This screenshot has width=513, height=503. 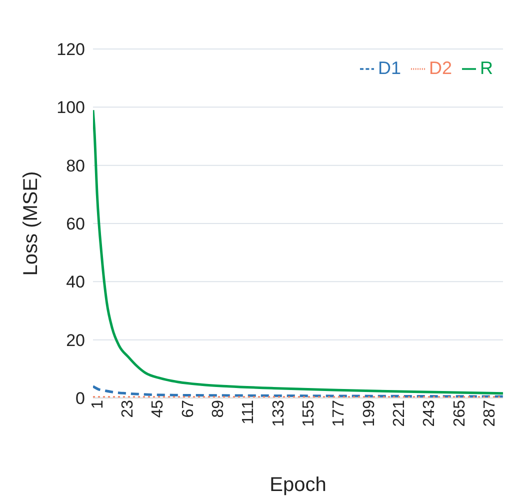 I want to click on x-tick-label: 67, so click(x=188, y=409).